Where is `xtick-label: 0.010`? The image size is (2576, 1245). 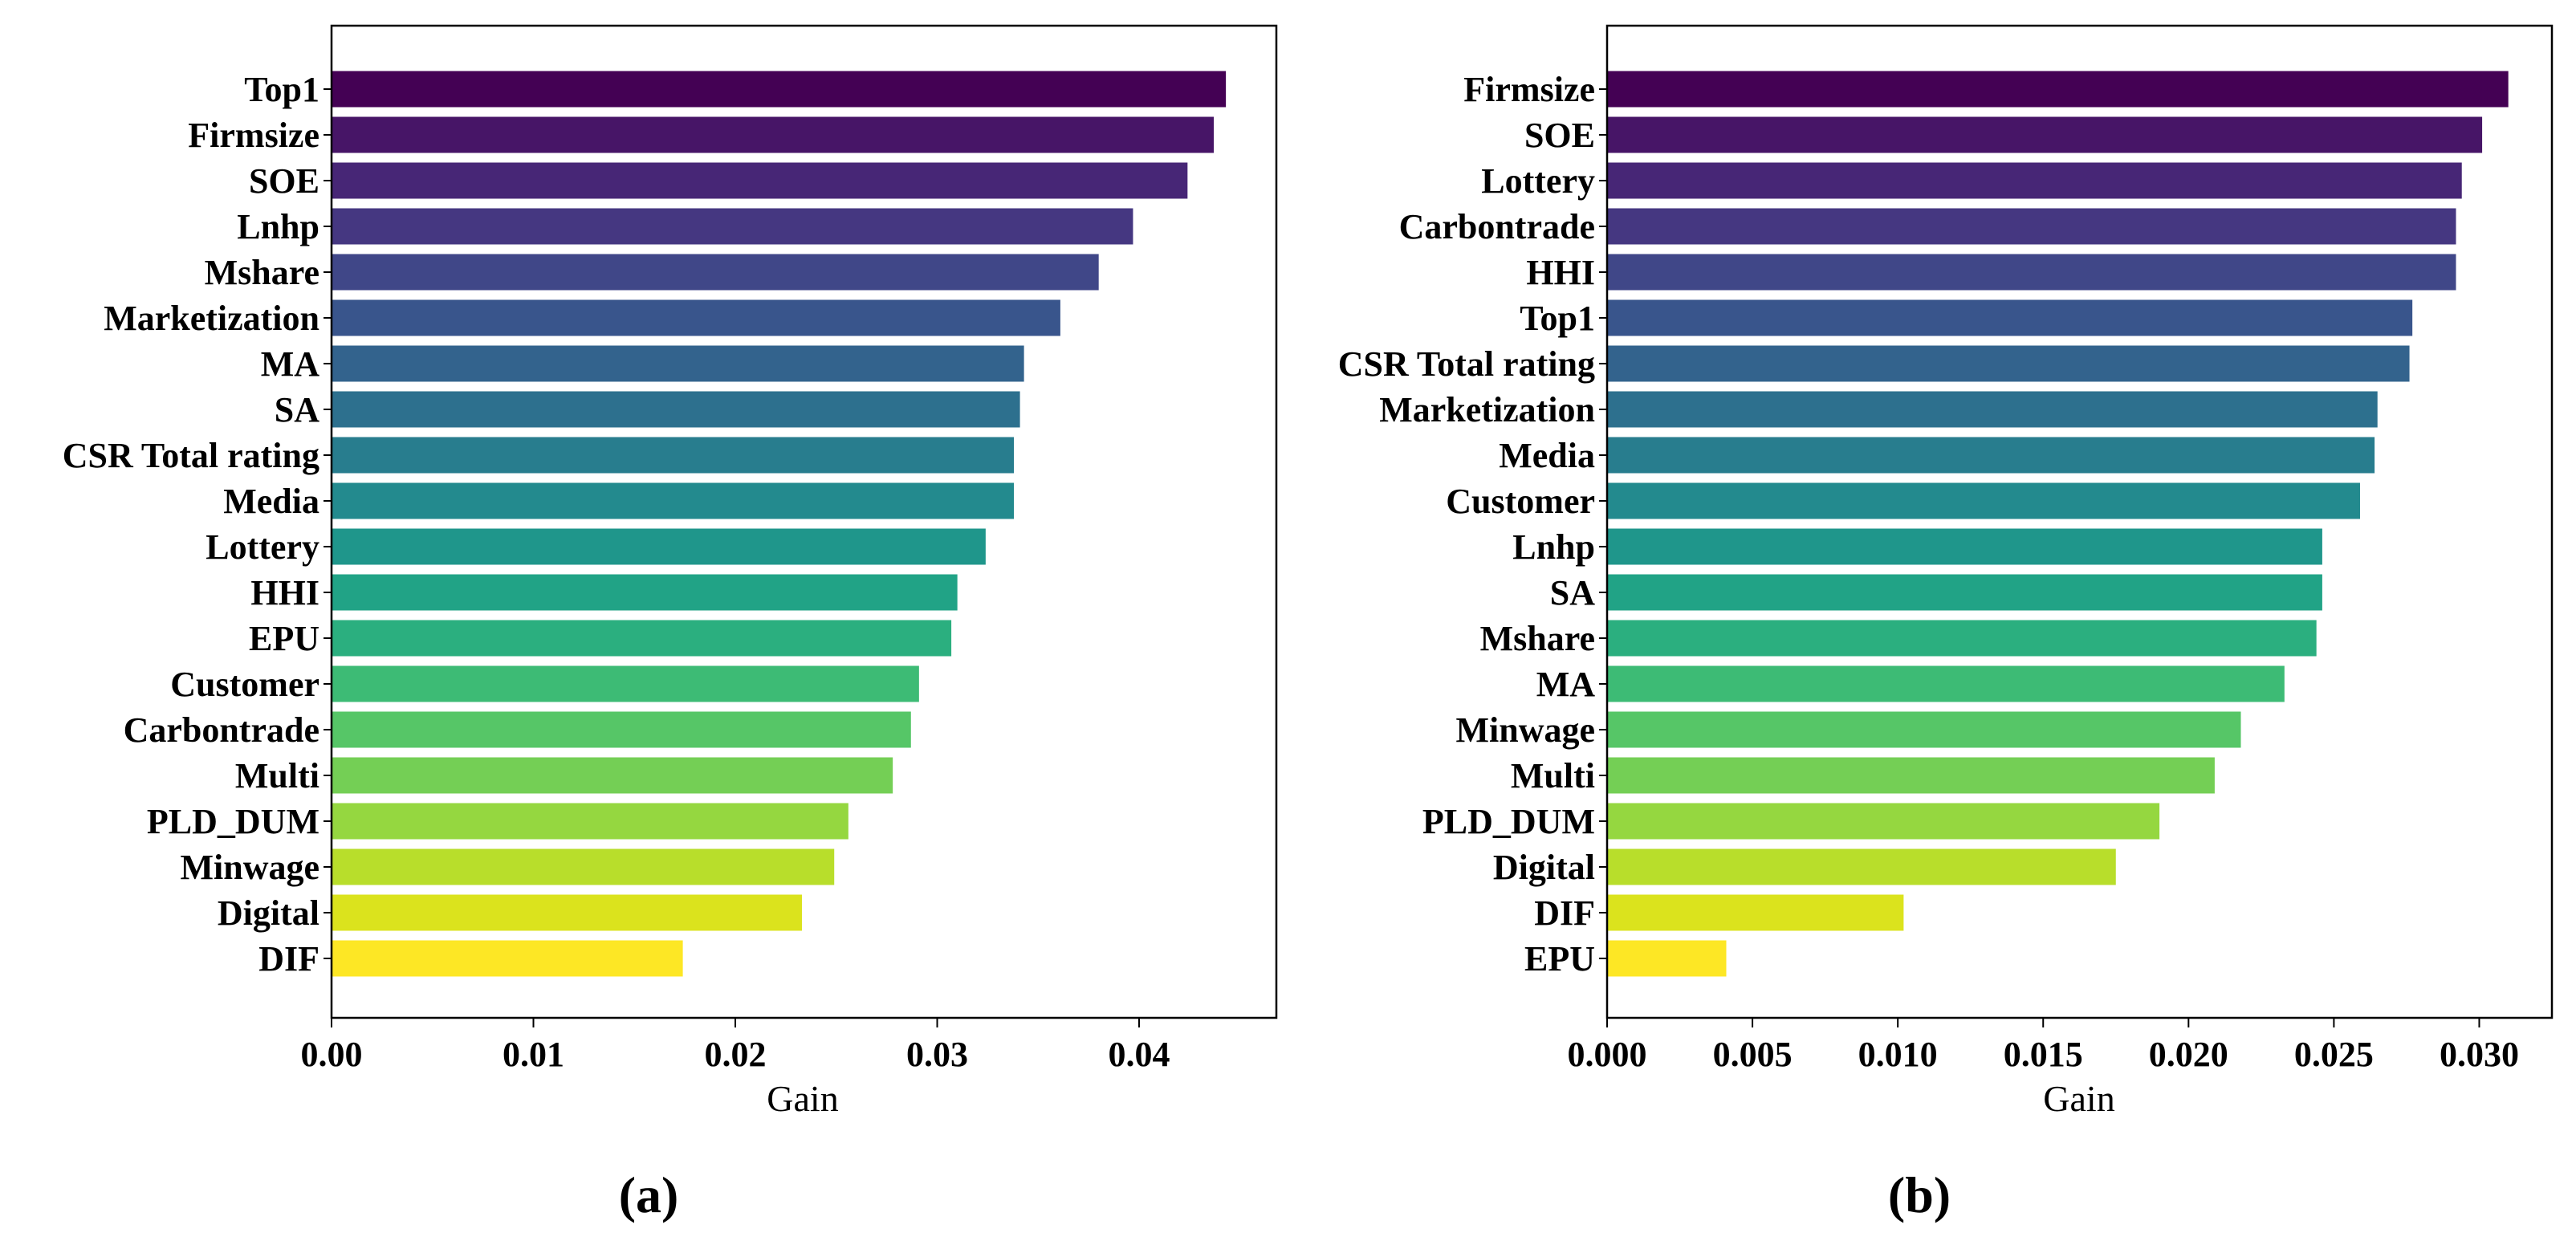 xtick-label: 0.010 is located at coordinates (1898, 1054).